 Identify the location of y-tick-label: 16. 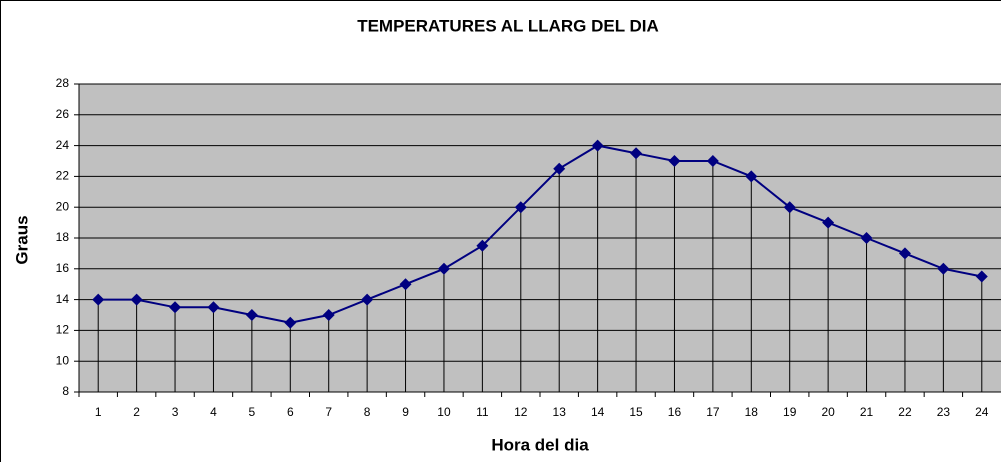
(63, 268).